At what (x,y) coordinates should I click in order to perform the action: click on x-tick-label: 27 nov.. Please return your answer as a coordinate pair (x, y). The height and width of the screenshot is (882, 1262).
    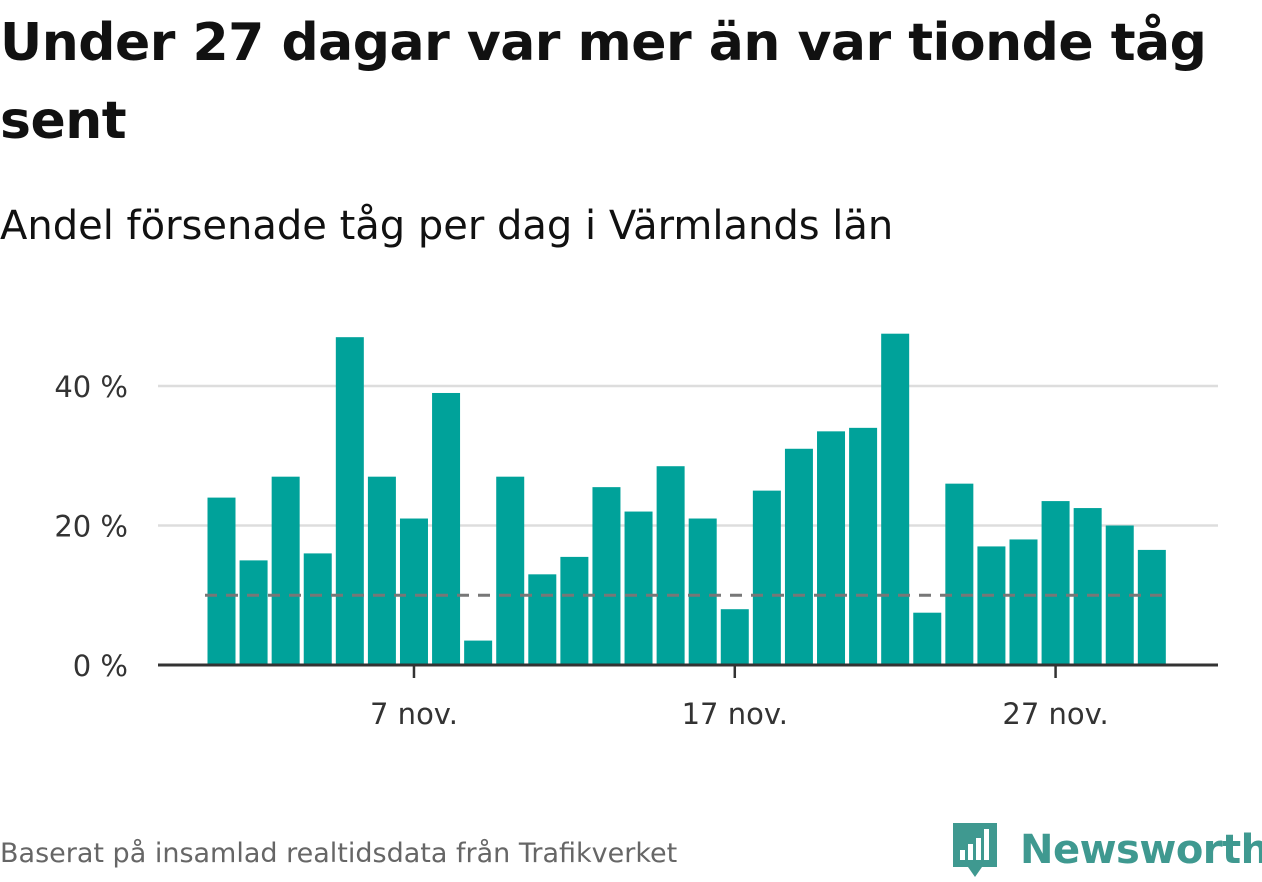
    Looking at the image, I should click on (1055, 714).